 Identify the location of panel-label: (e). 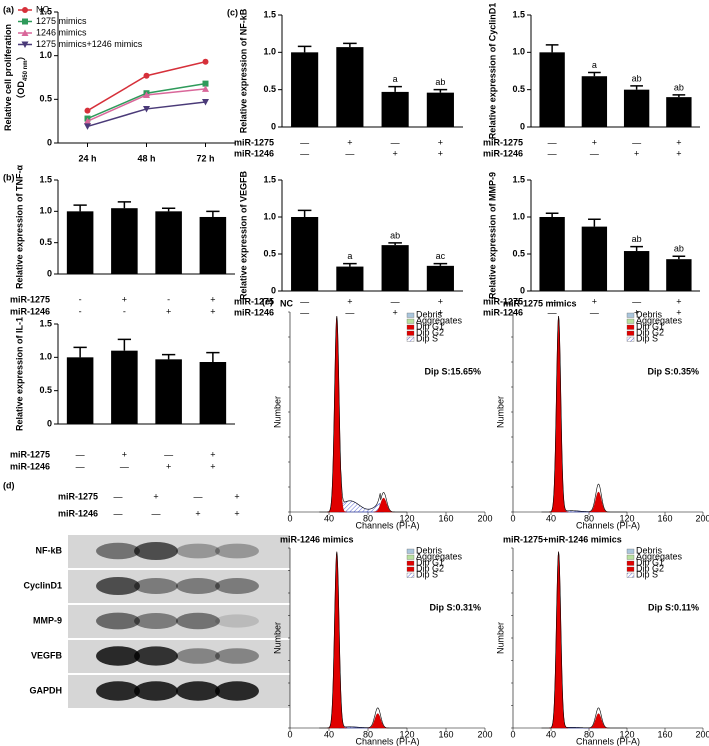
(267, 301).